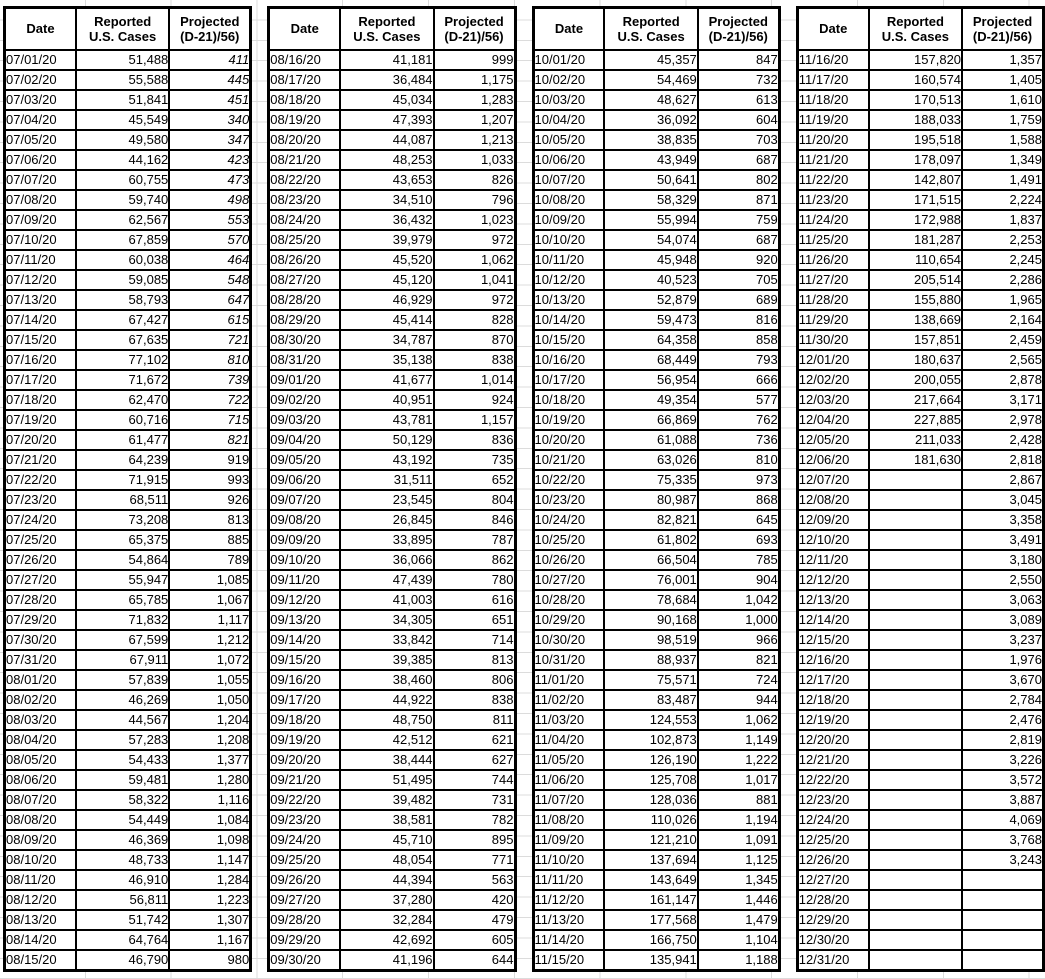  I want to click on date-cell: 11/14/20, so click(568, 939).